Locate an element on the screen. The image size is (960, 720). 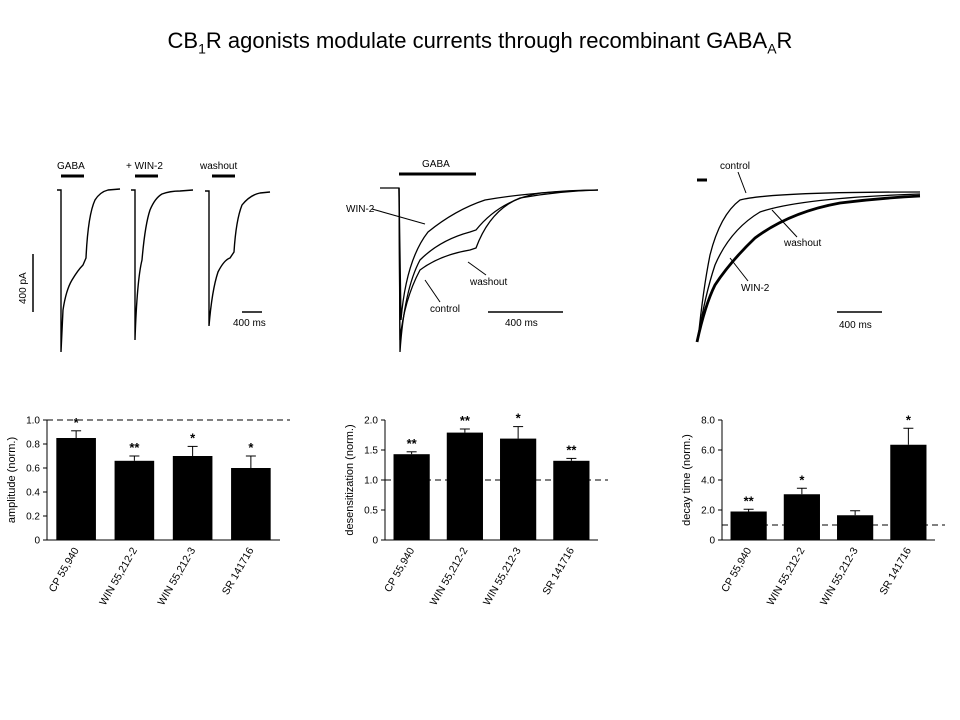
scale-label-x-1: 400 ms is located at coordinates (249, 323).